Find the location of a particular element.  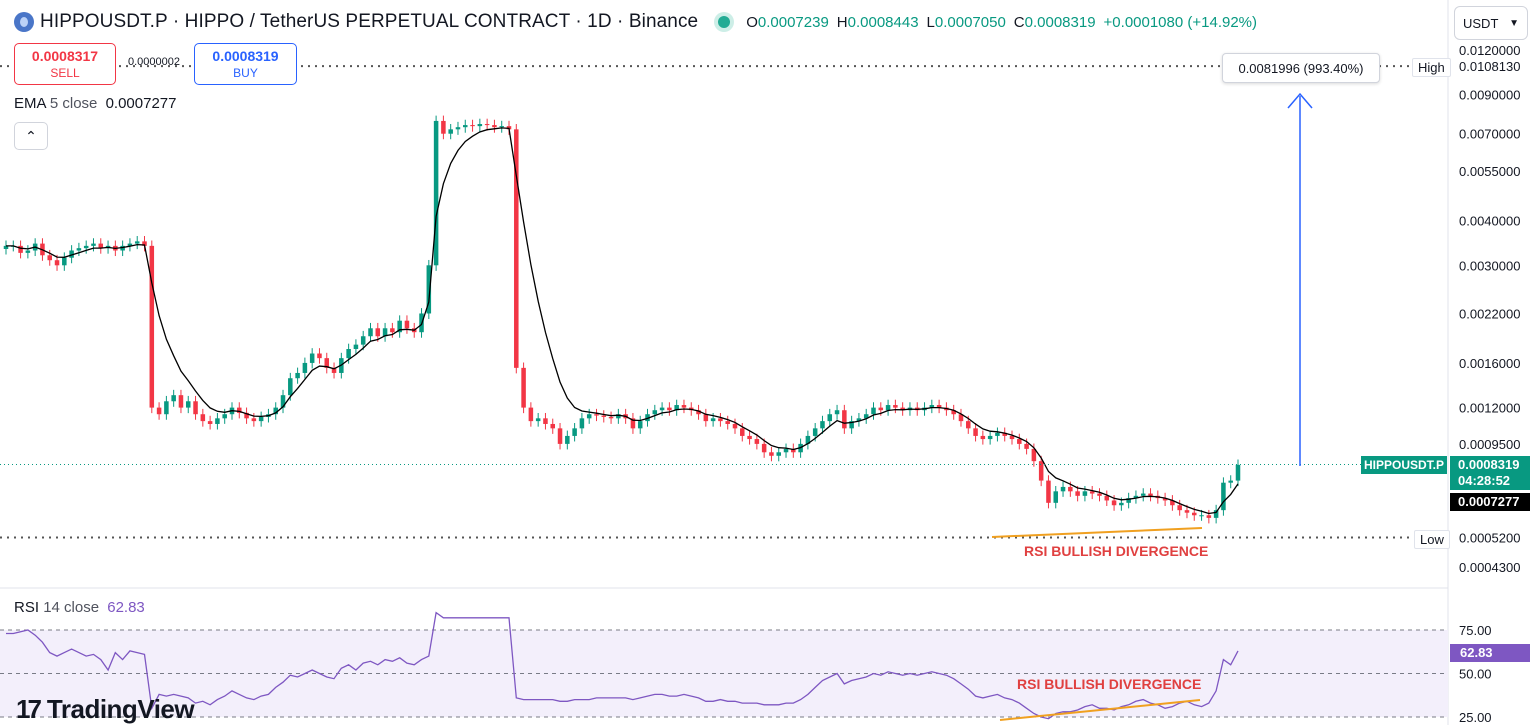

rsi-legend: RSI 14 close 62.83 is located at coordinates (79, 607).